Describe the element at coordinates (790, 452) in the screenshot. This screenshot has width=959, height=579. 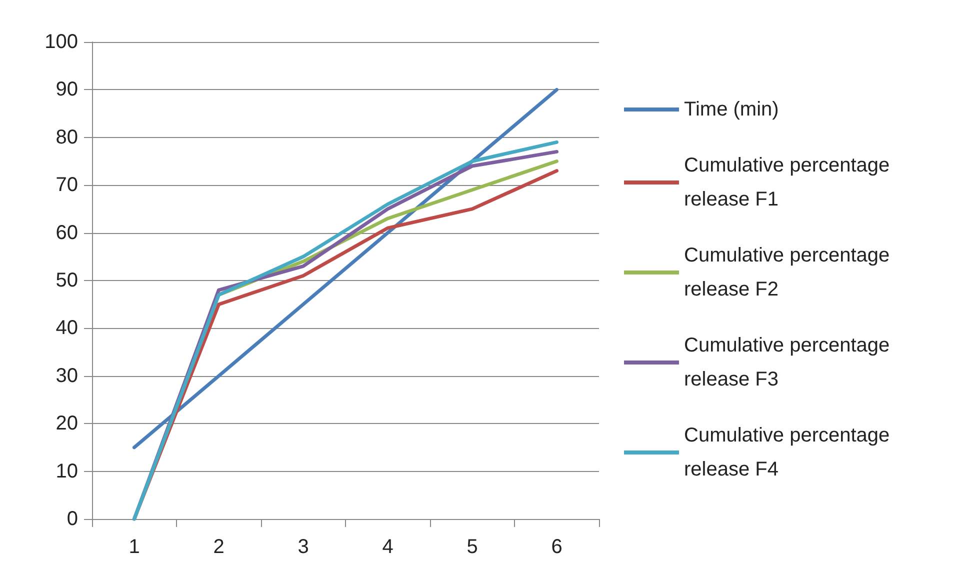
I see `legend-label: Cumulative percentage release F4` at that location.